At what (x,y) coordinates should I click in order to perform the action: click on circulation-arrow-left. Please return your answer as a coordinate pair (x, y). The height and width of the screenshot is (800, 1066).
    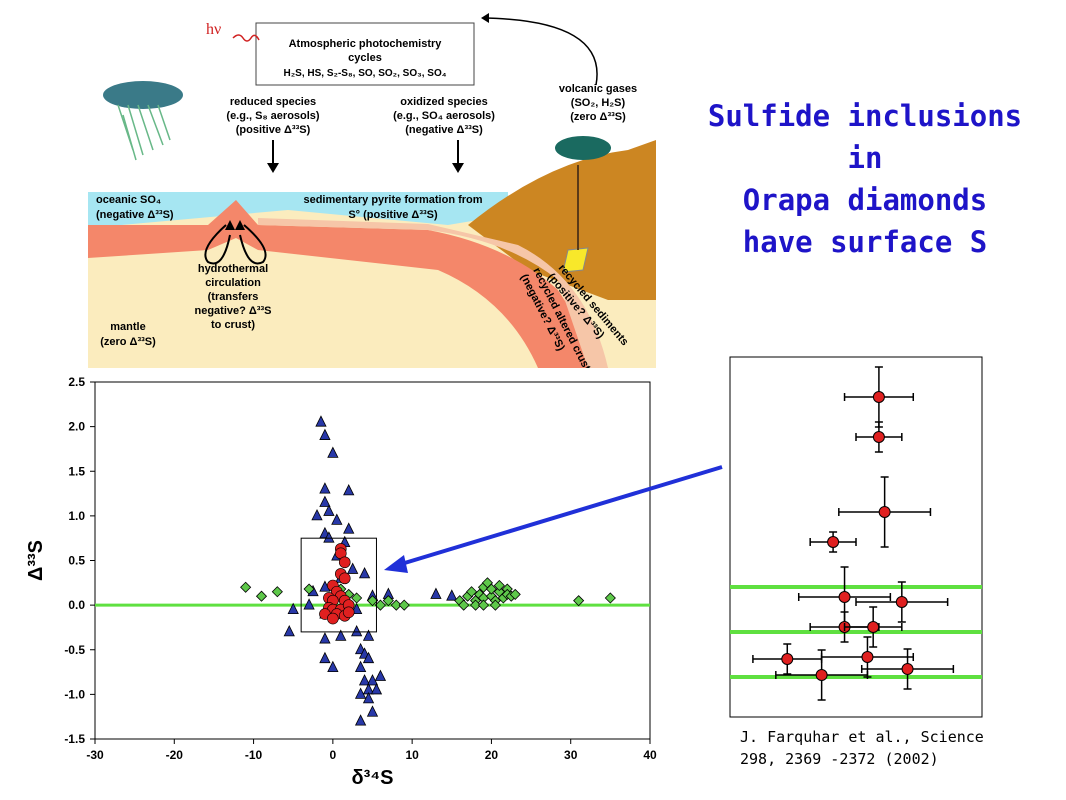
    Looking at the image, I should click on (217, 244).